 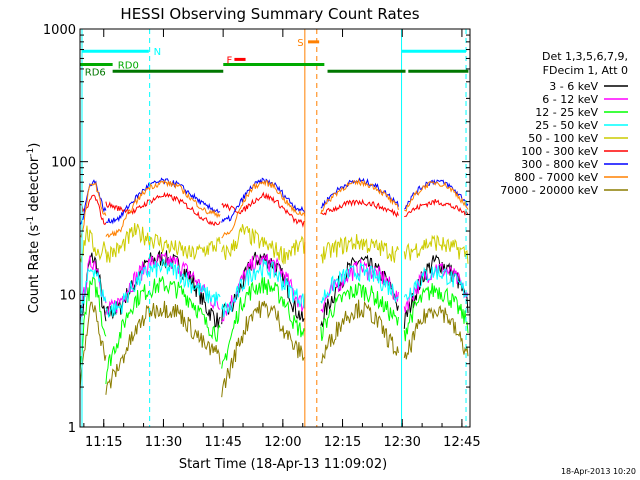 I want to click on bar-label-1: RD0, so click(x=128, y=66).